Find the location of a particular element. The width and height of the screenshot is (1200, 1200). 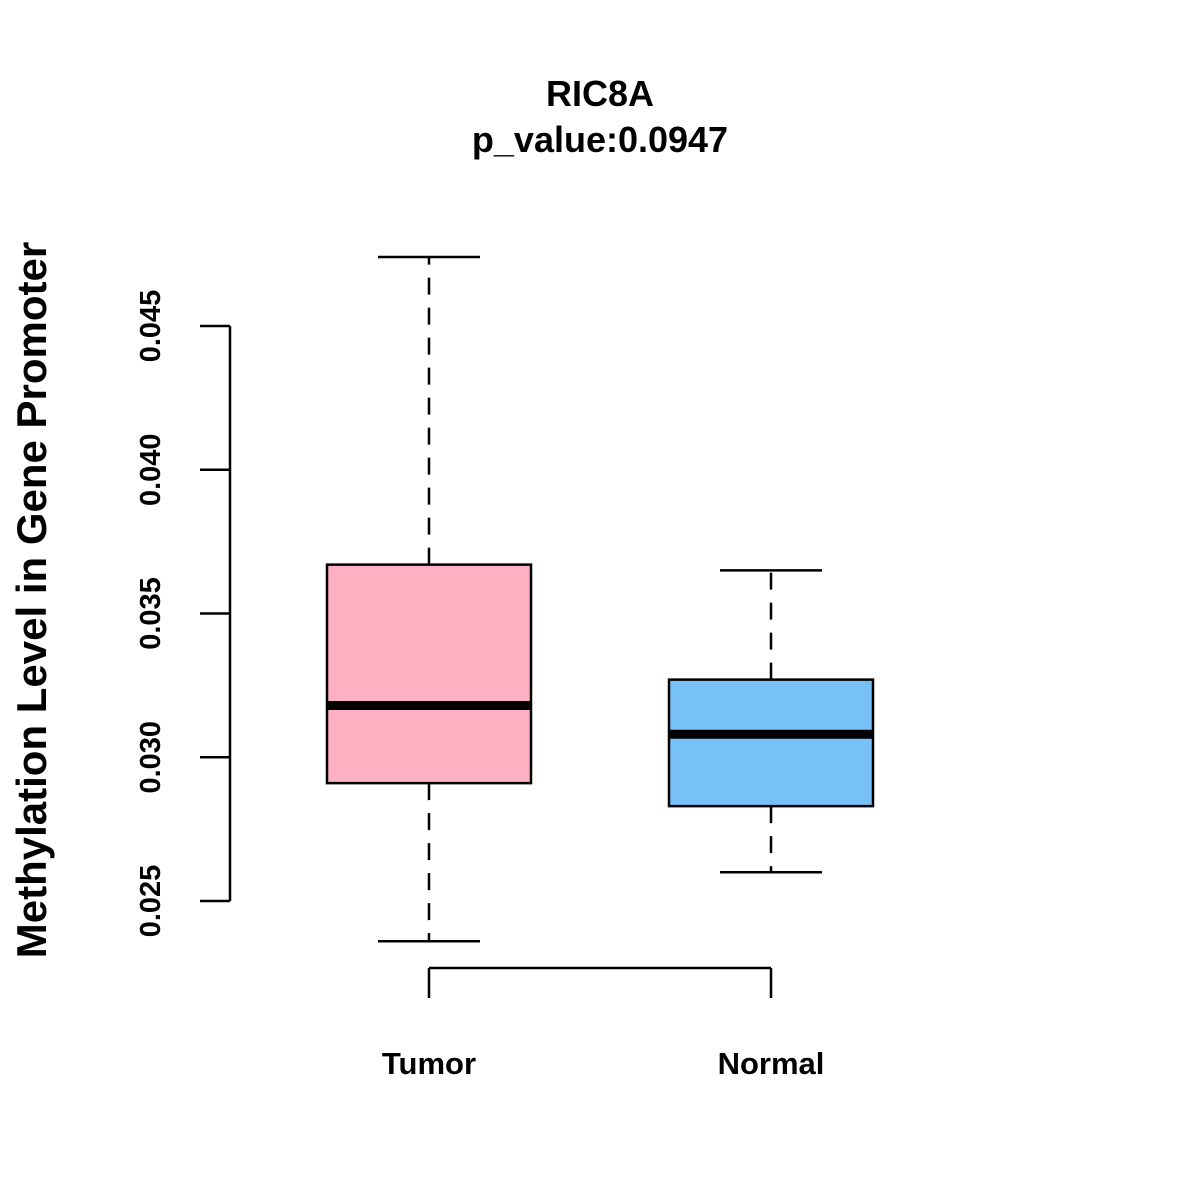

box-normal is located at coordinates (771, 721).